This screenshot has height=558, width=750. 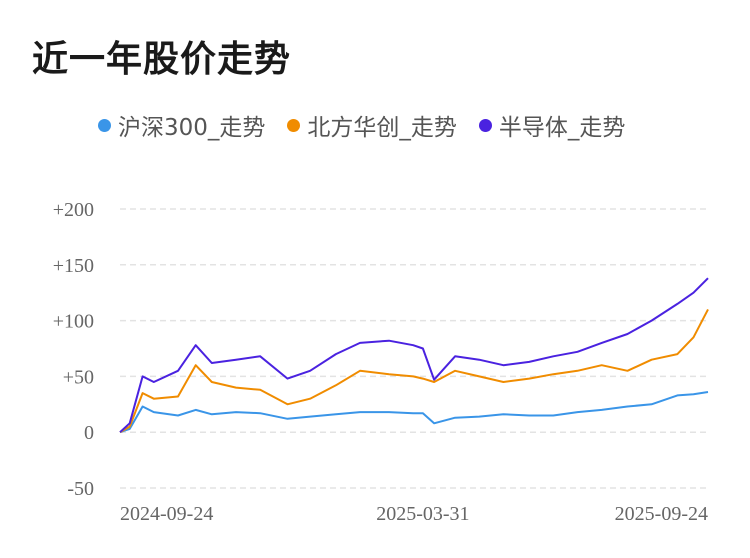 I want to click on legend-label-semiconductor: 半导体_走势, so click(x=562, y=128).